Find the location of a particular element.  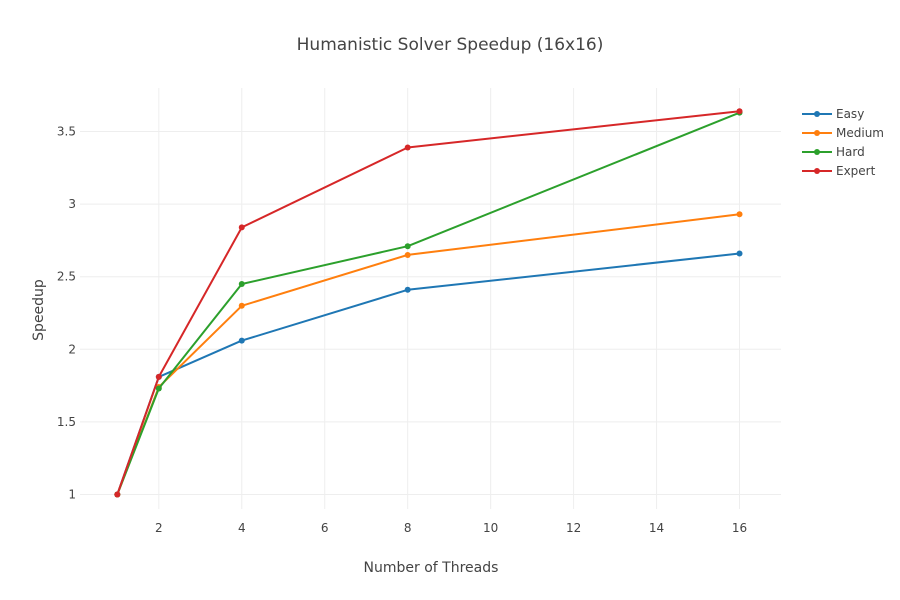

x-tick-label: 2 is located at coordinates (159, 528).